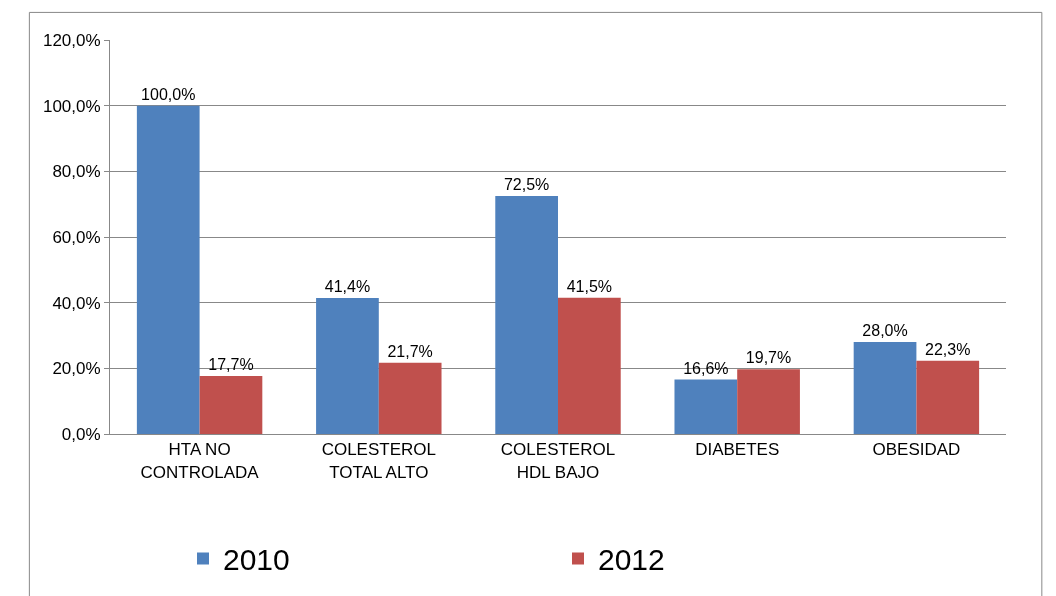 The width and height of the screenshot is (1056, 596). I want to click on x-tick-label: HTA NO CONTROLADA, so click(200, 461).